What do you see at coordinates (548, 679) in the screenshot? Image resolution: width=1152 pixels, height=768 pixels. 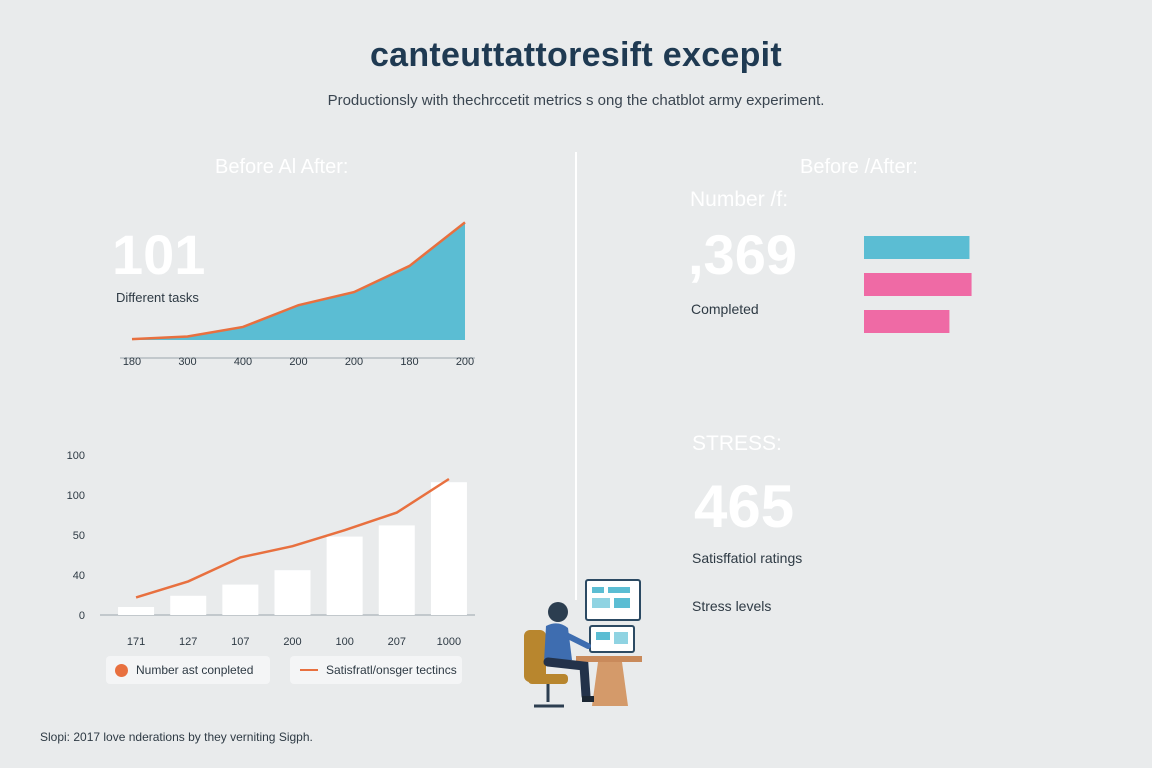 I see `chair-seat-icon` at bounding box center [548, 679].